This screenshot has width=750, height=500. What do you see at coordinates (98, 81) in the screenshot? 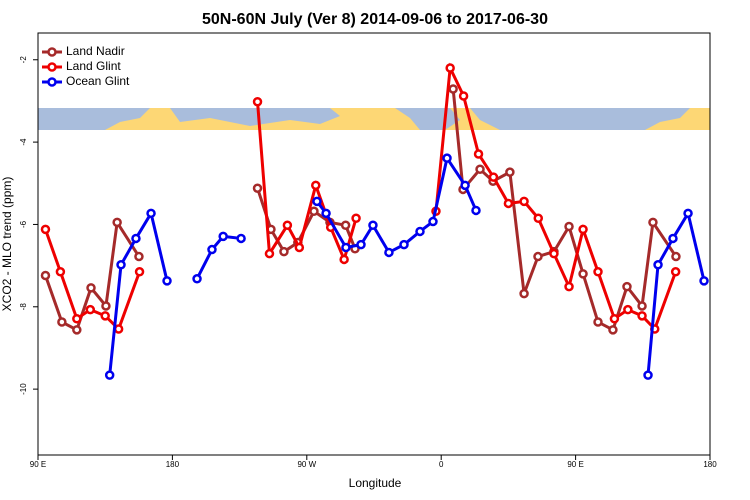
I see `legend-label: Ocean Glint` at bounding box center [98, 81].